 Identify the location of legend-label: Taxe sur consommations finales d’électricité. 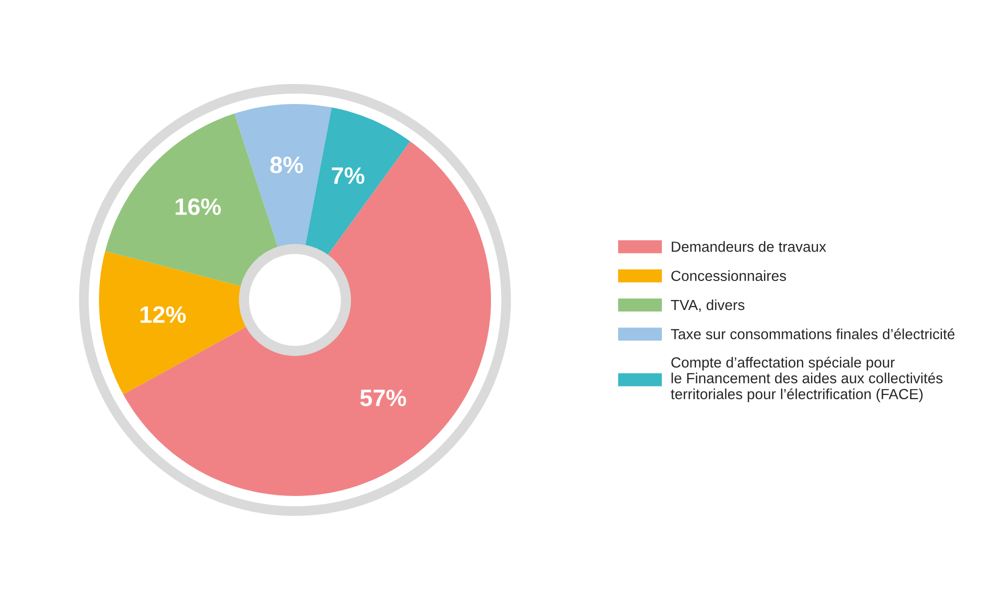
(812, 334).